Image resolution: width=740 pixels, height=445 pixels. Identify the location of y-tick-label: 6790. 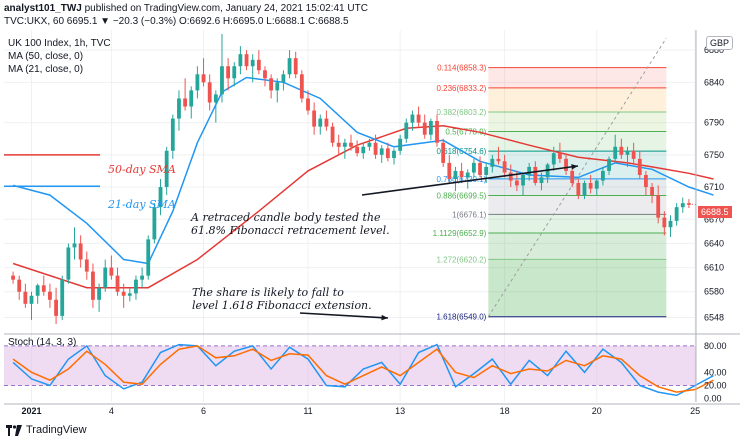
(714, 123).